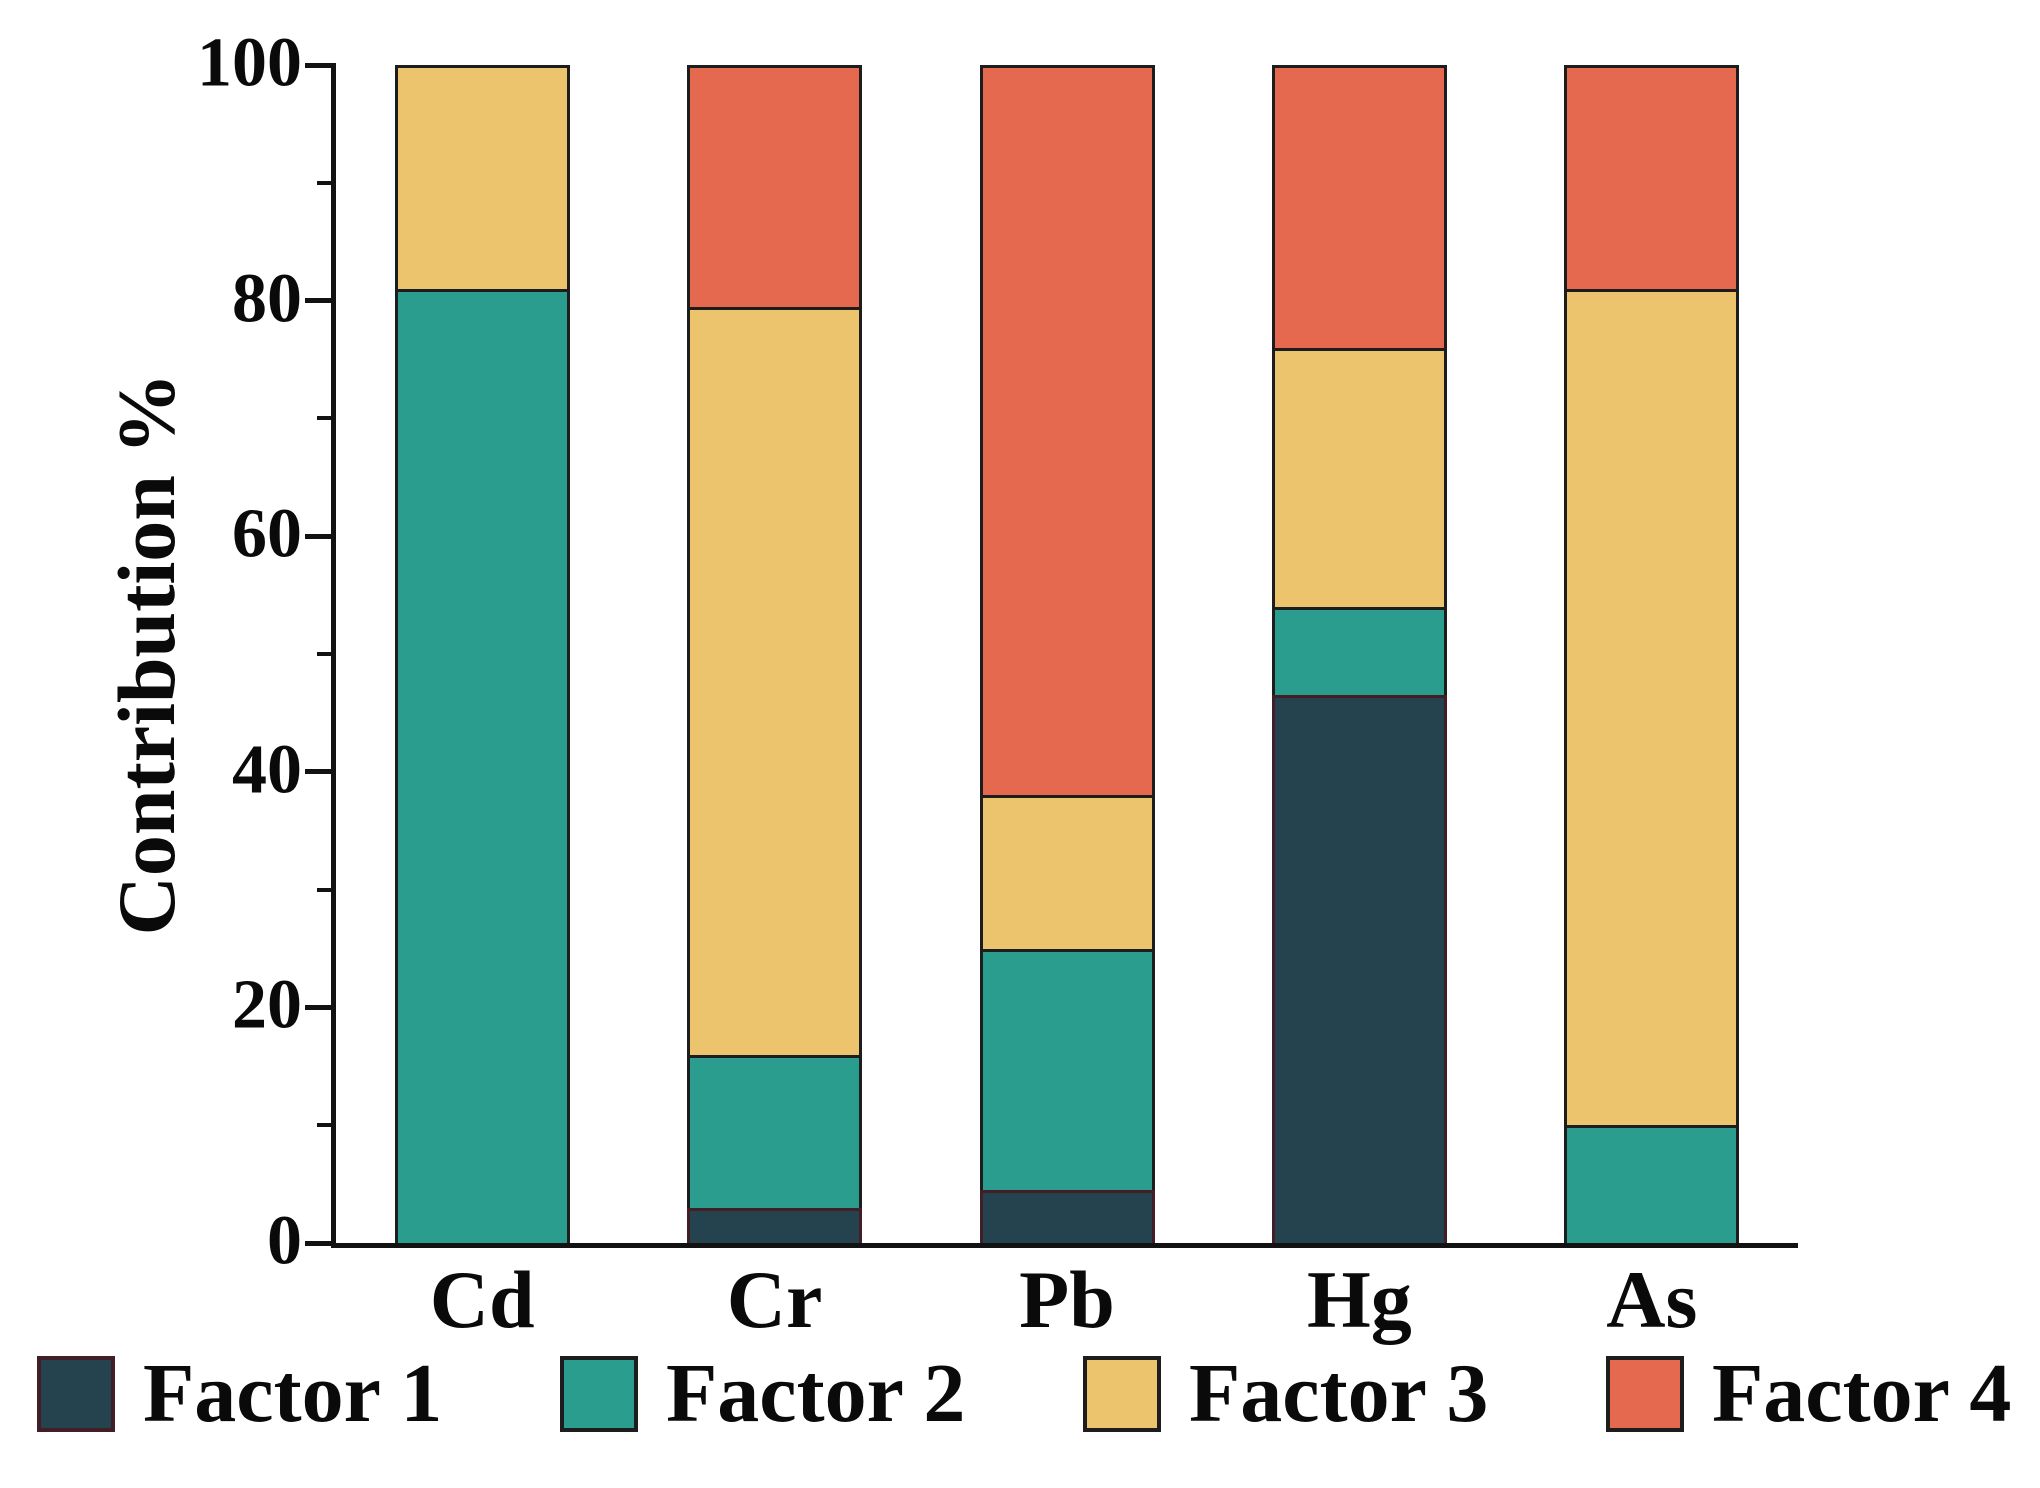 The width and height of the screenshot is (2040, 1488). Describe the element at coordinates (816, 1393) in the screenshot. I see `legend-label-2: Factor 2` at that location.